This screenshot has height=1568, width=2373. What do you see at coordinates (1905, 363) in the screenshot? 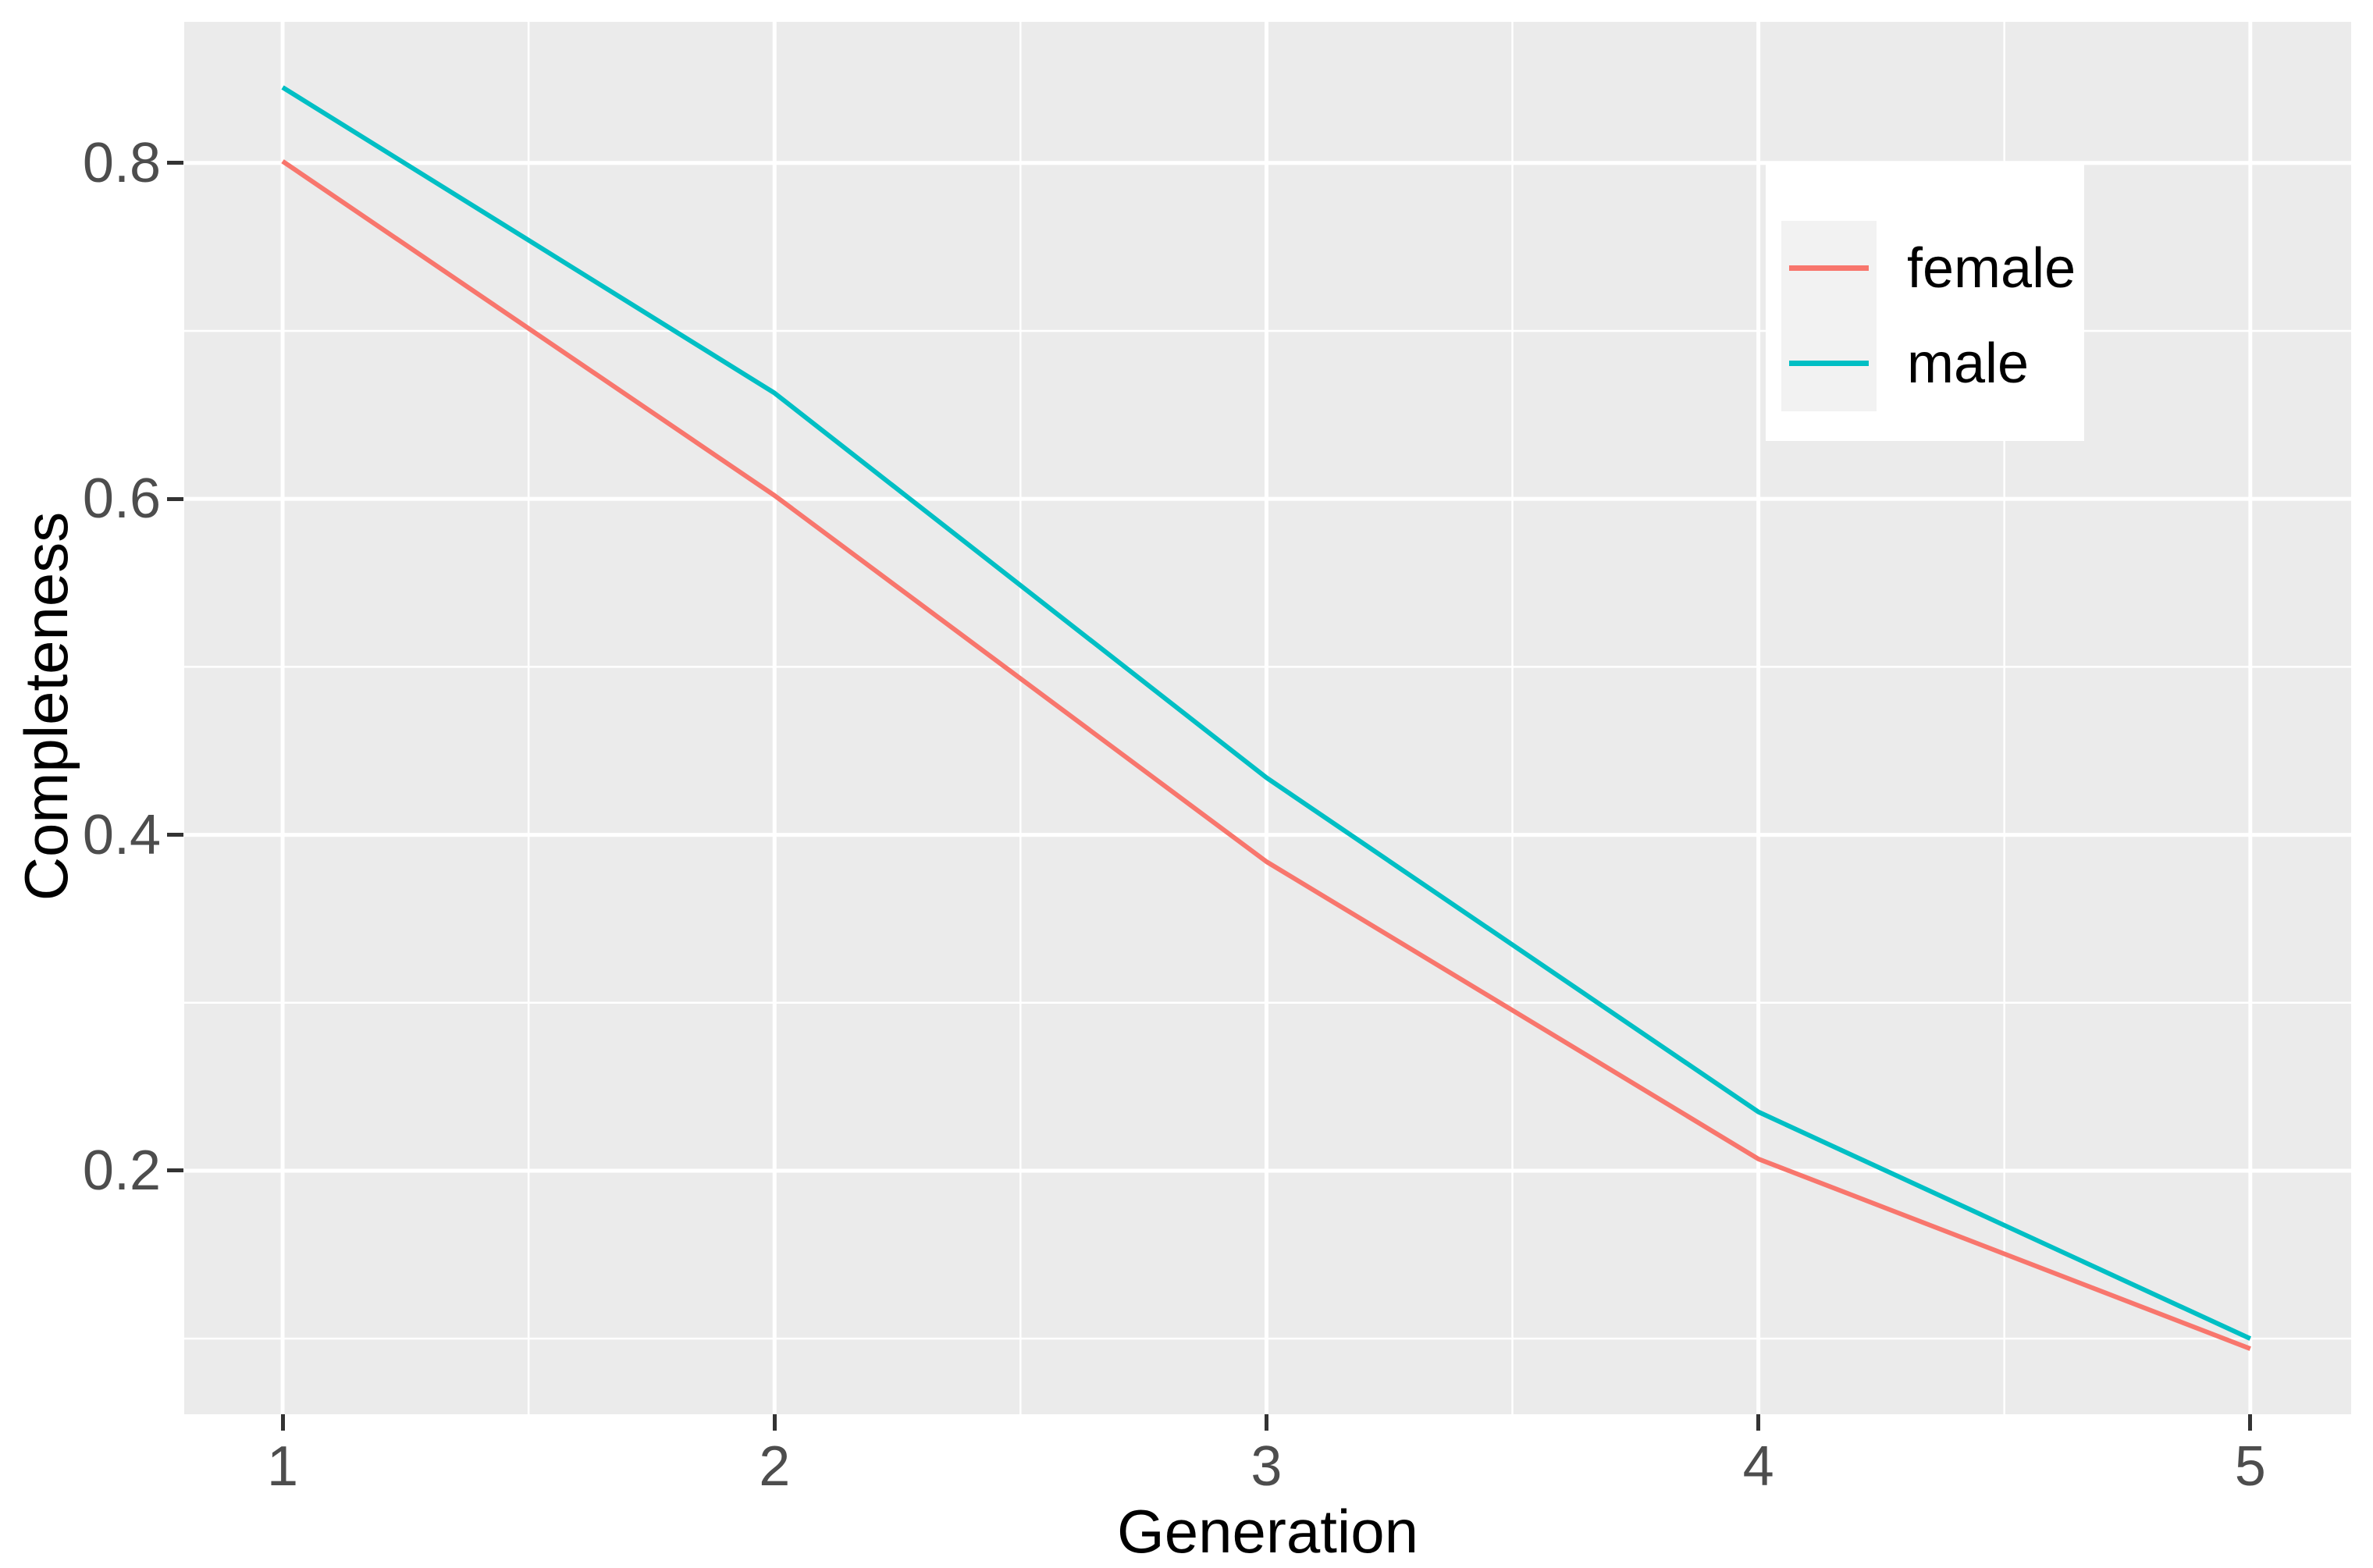
I see `legend-item-male: male` at bounding box center [1905, 363].